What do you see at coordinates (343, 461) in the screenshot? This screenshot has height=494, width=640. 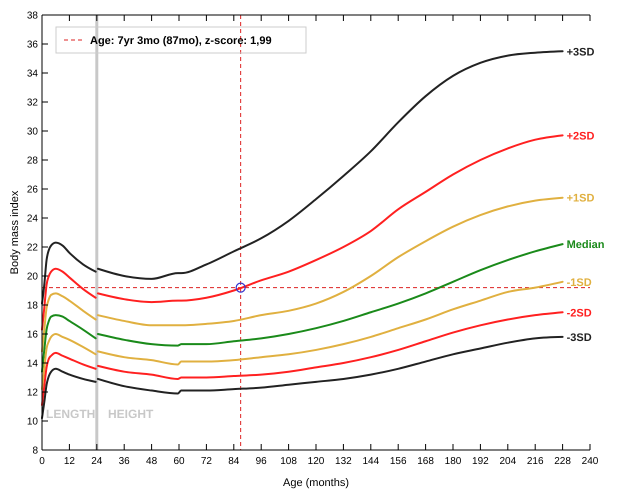 I see `x-tick-label: 132` at bounding box center [343, 461].